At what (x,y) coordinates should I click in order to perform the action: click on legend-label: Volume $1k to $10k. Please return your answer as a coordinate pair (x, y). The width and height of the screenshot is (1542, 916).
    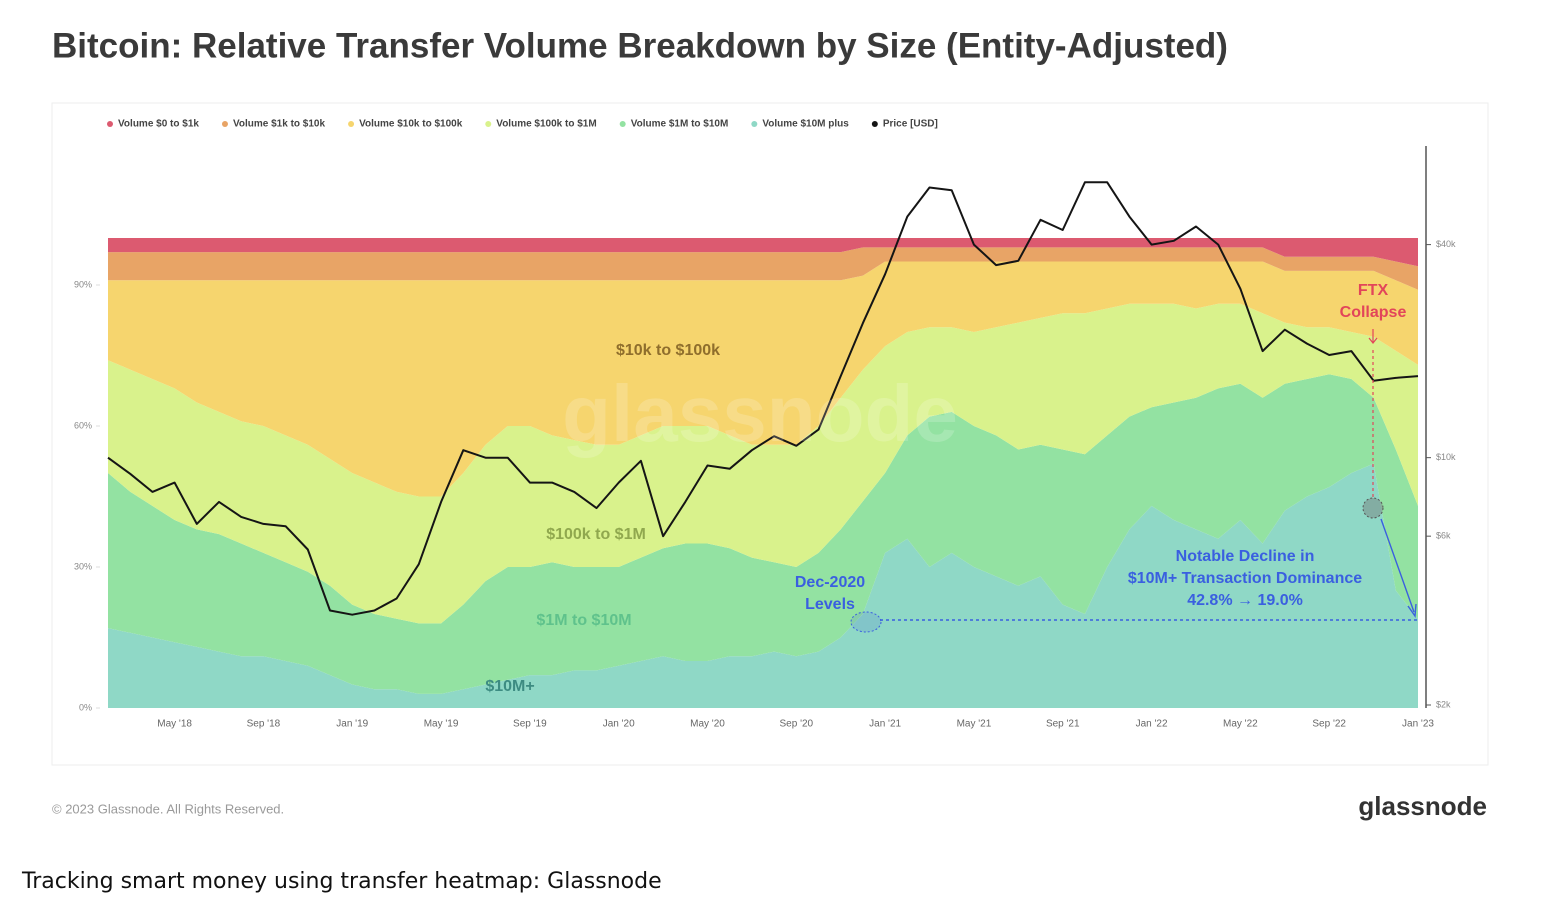
    Looking at the image, I should click on (279, 124).